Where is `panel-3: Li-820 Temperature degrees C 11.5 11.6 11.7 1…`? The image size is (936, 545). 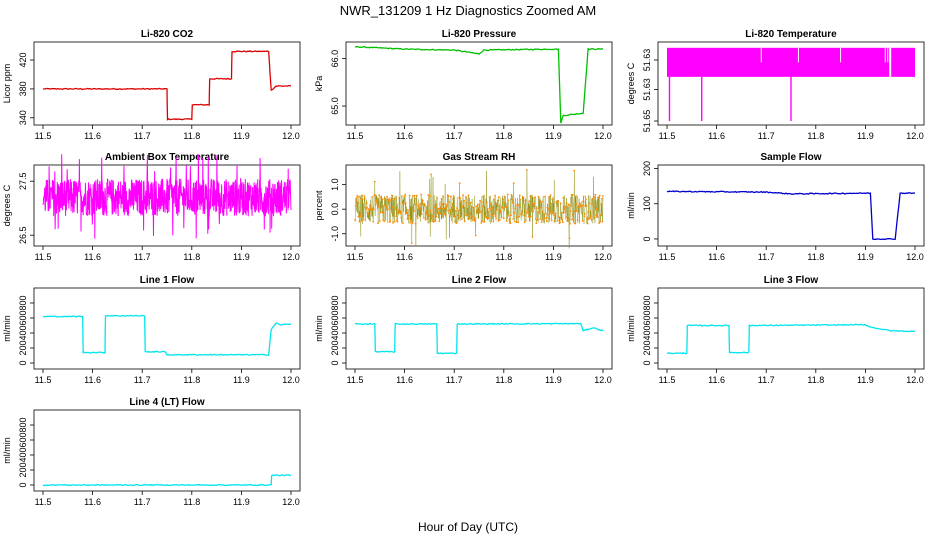
panel-3: Li-820 Temperature degrees C 11.5 11.6 11.7 1… is located at coordinates (775, 85).